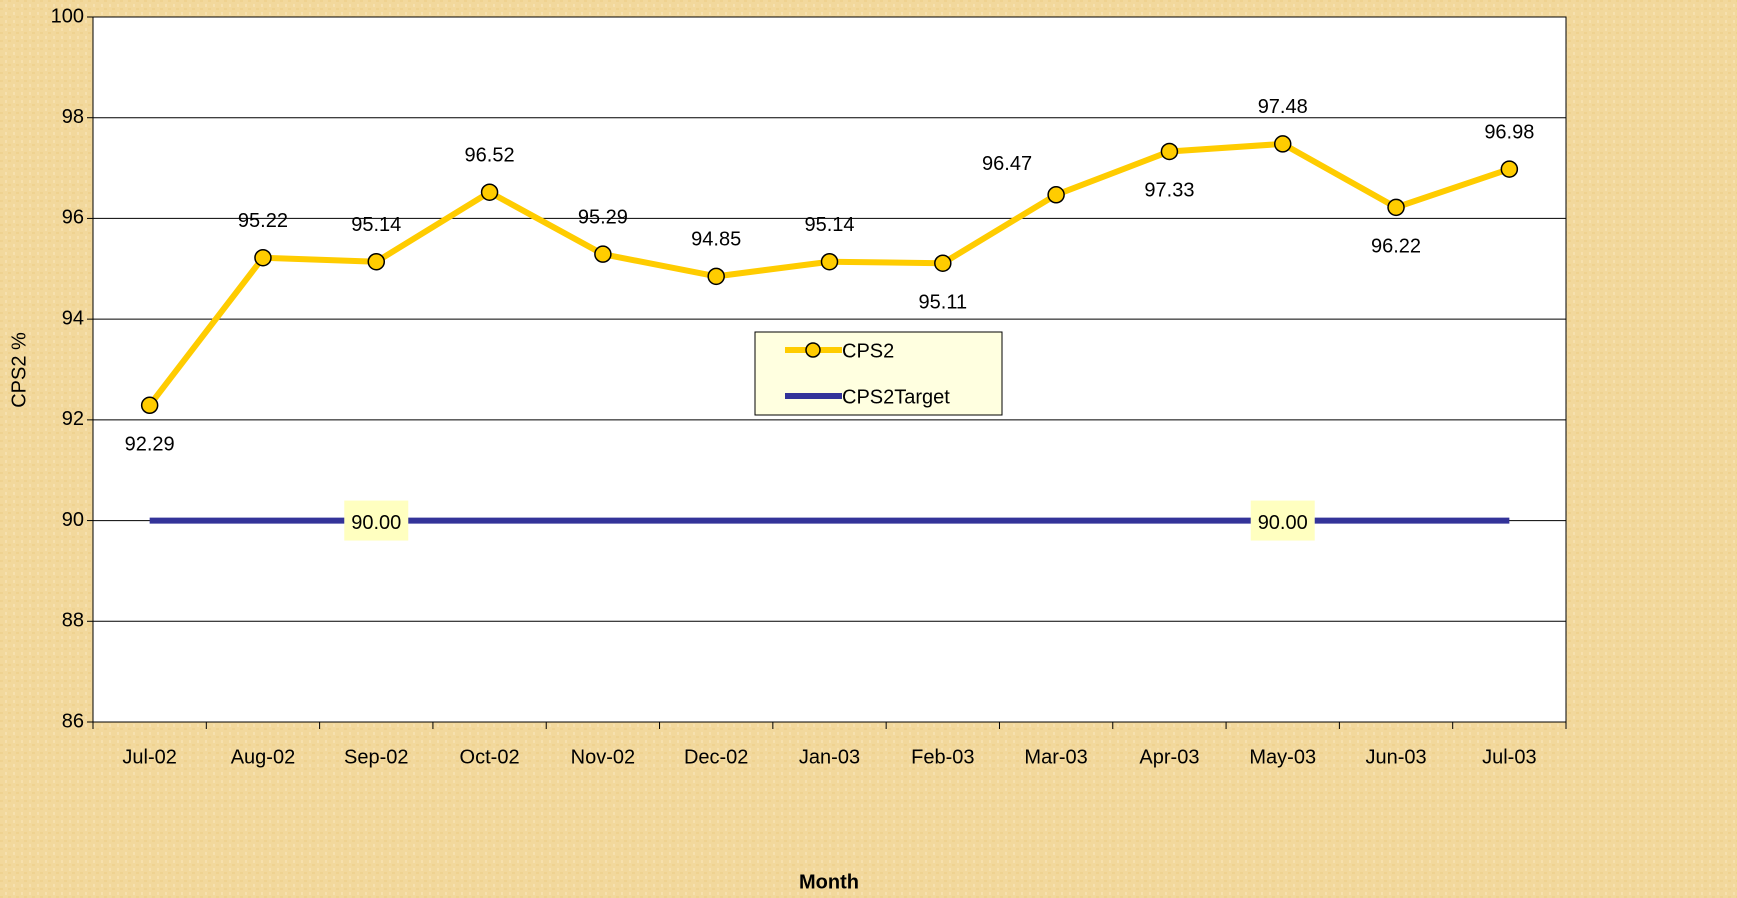  I want to click on x-tick-label: Mar-03, so click(1055, 757).